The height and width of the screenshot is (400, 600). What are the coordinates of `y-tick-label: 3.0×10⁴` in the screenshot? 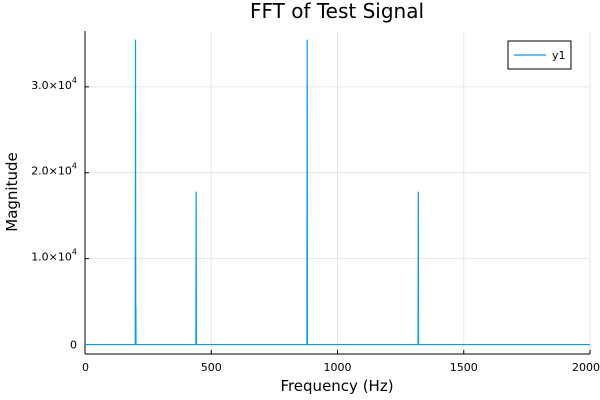 It's located at (54, 84).